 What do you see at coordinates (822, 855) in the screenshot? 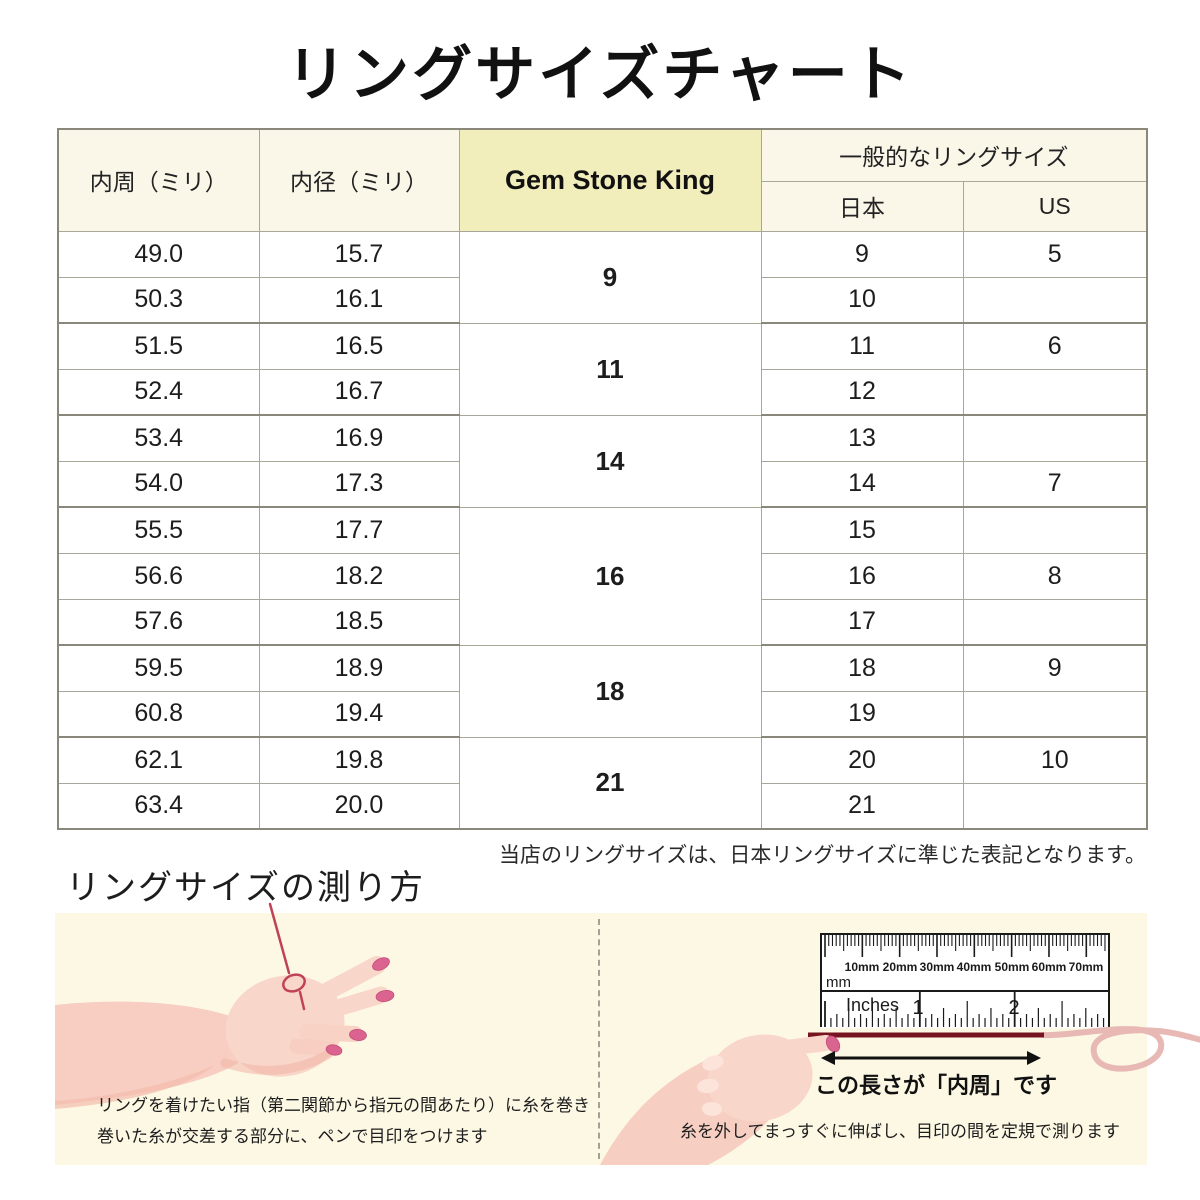
I see `size-notation-note: 当店のリングサイズは、日本リングサイズに準じた表記となります。` at bounding box center [822, 855].